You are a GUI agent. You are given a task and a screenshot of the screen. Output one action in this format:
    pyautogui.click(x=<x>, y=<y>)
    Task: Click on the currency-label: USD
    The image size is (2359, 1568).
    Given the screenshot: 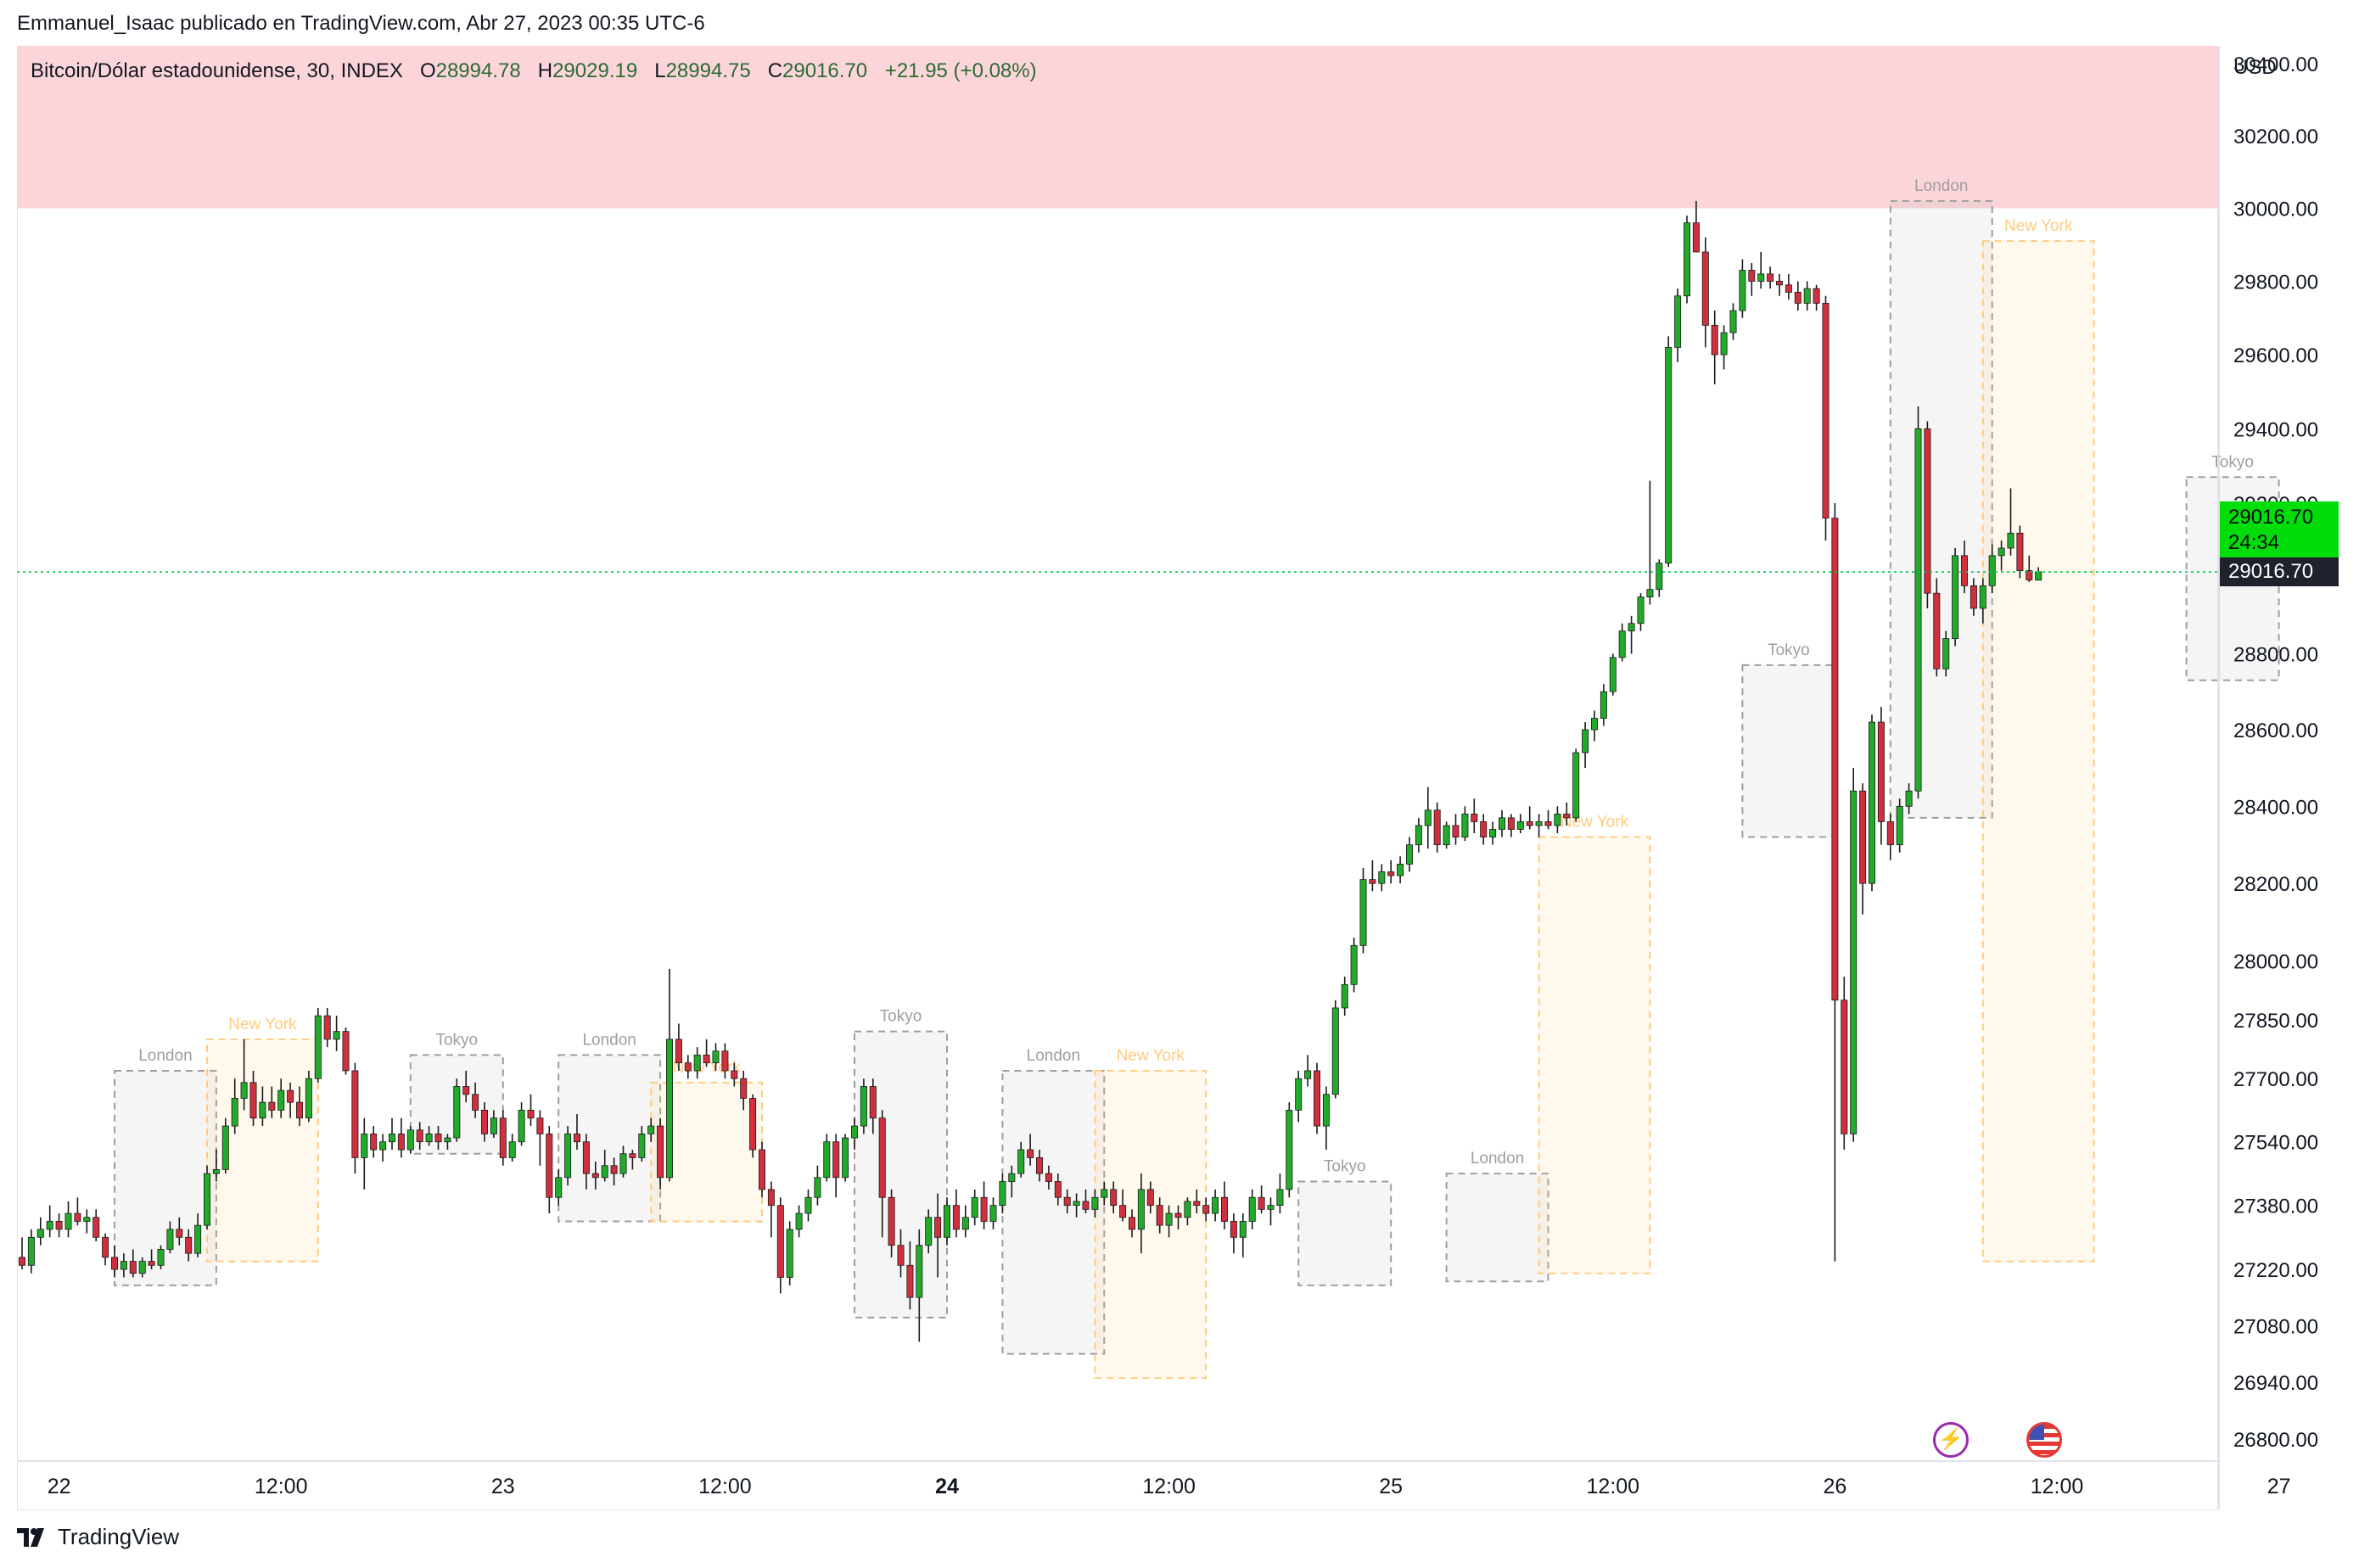 What is the action you would take?
    pyautogui.click(x=2255, y=67)
    